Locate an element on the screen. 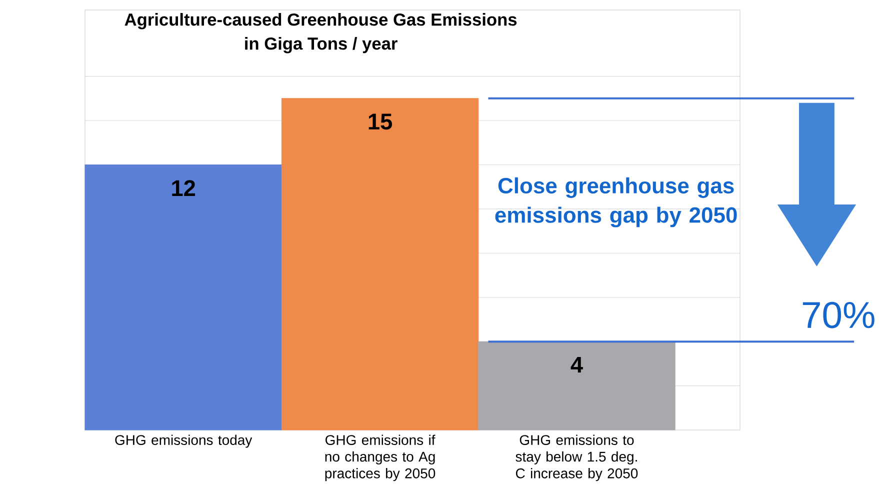 The width and height of the screenshot is (879, 501). data-label: 15 is located at coordinates (380, 122).